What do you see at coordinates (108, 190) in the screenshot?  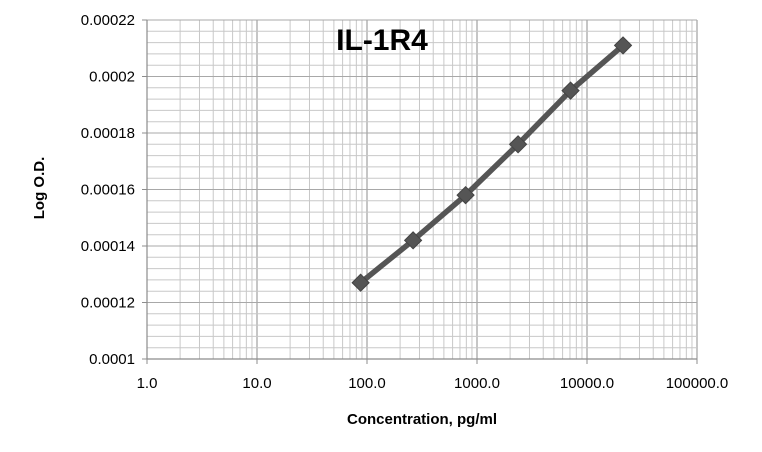 I see `y-tick-label: 0.00016` at bounding box center [108, 190].